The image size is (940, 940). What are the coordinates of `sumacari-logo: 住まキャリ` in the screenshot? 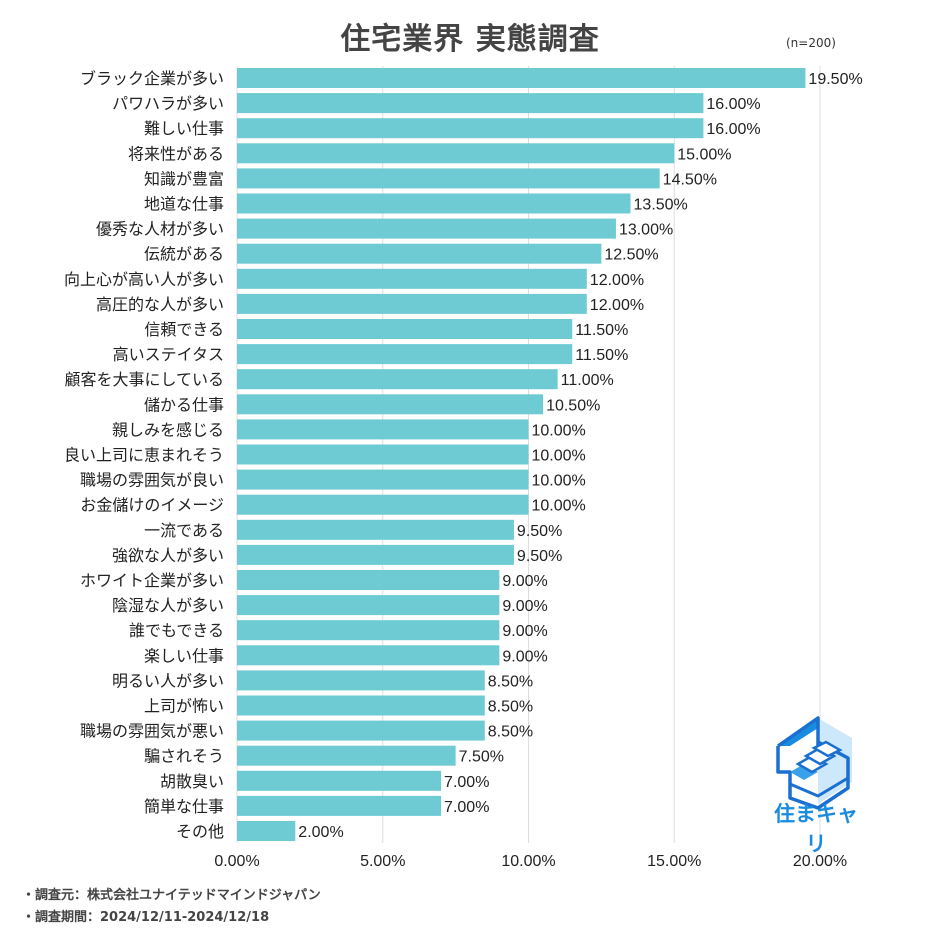 It's located at (816, 784).